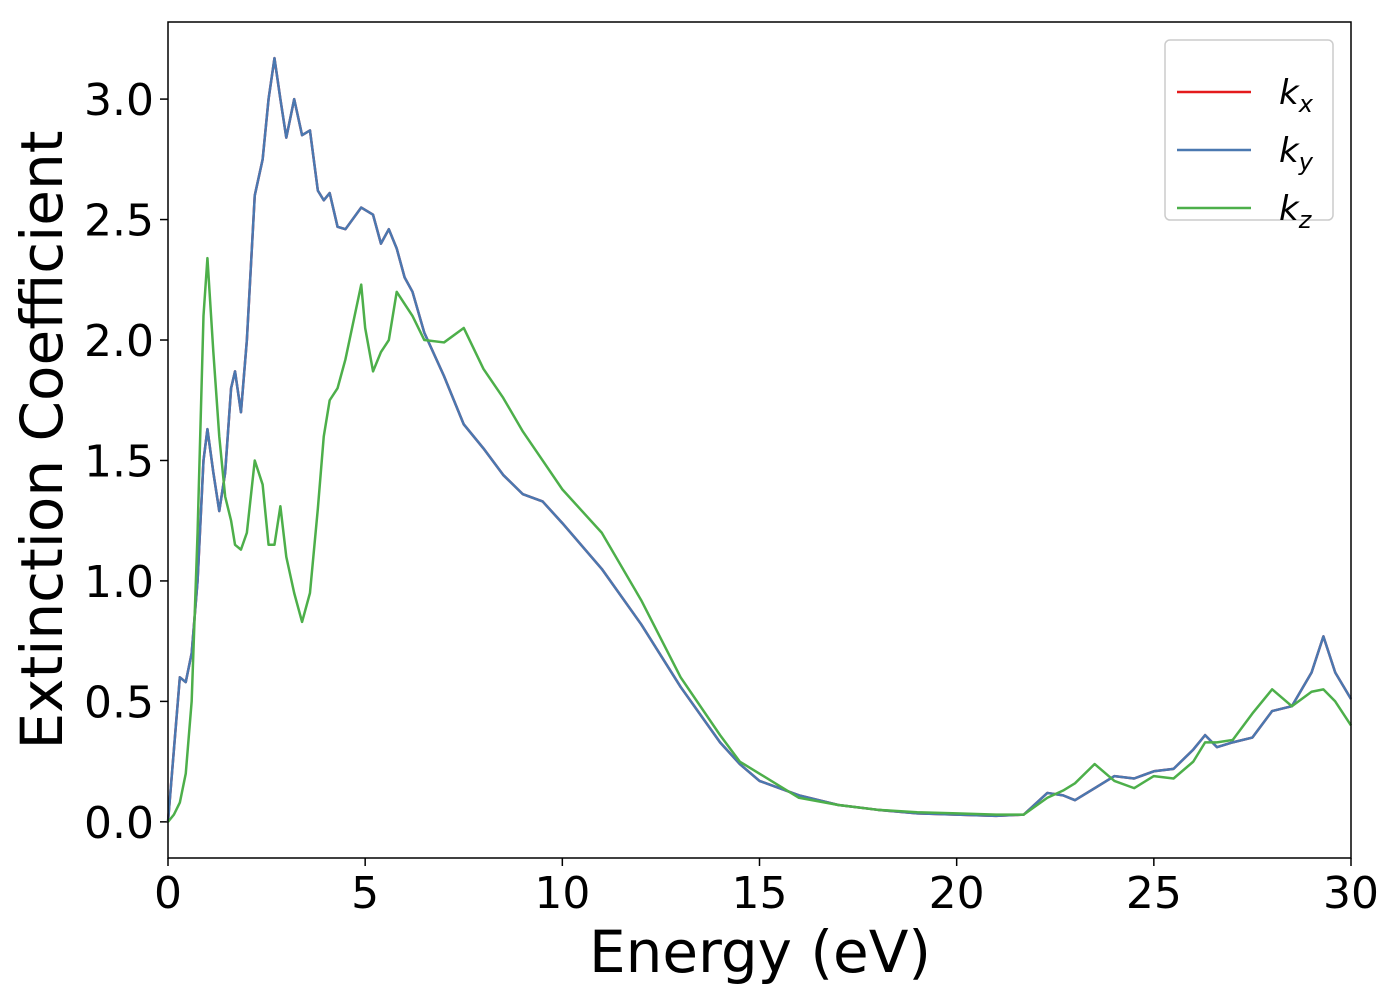 Image resolution: width=1400 pixels, height=1000 pixels. What do you see at coordinates (562, 893) in the screenshot?
I see `x-tick-label: 10` at bounding box center [562, 893].